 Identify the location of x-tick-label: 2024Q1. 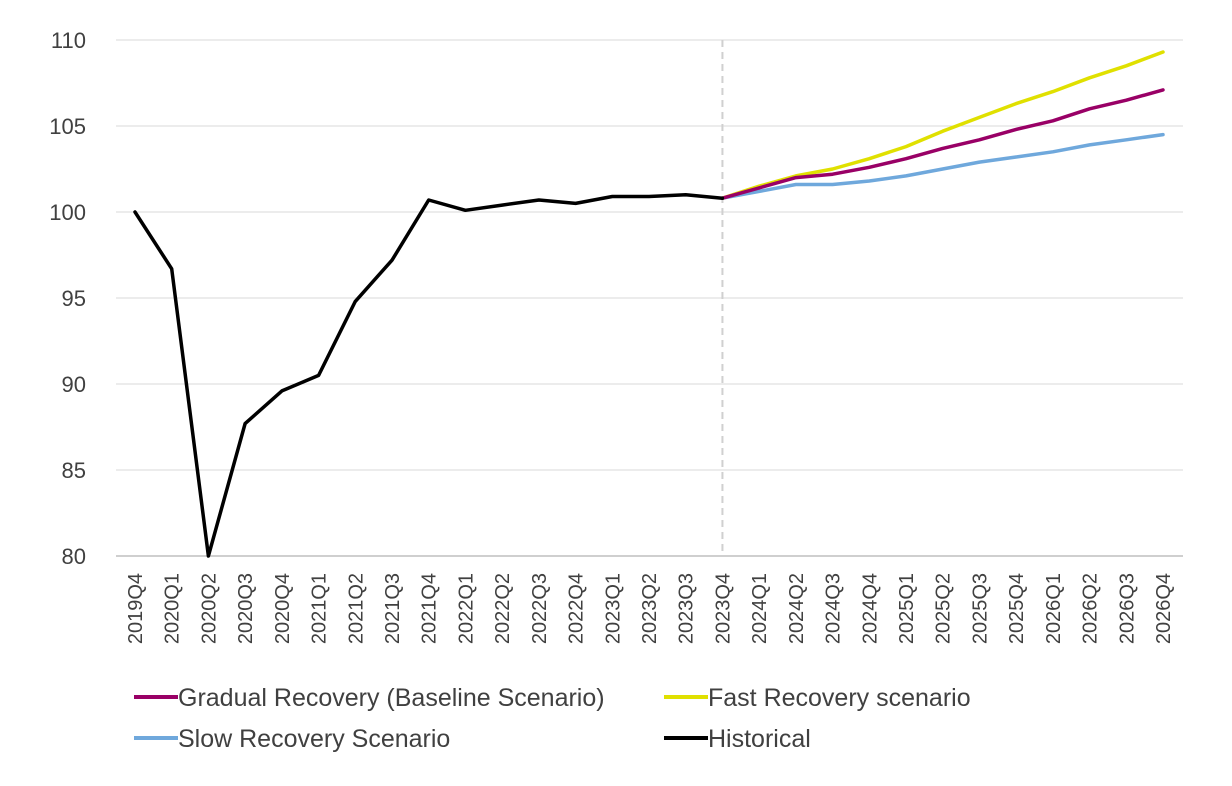
(760, 608).